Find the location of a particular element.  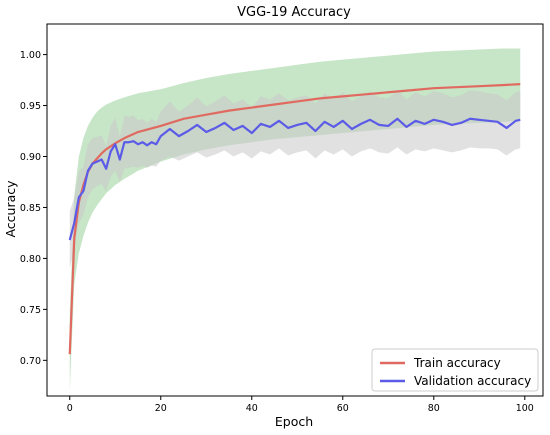

legend-box is located at coordinates (455, 370).